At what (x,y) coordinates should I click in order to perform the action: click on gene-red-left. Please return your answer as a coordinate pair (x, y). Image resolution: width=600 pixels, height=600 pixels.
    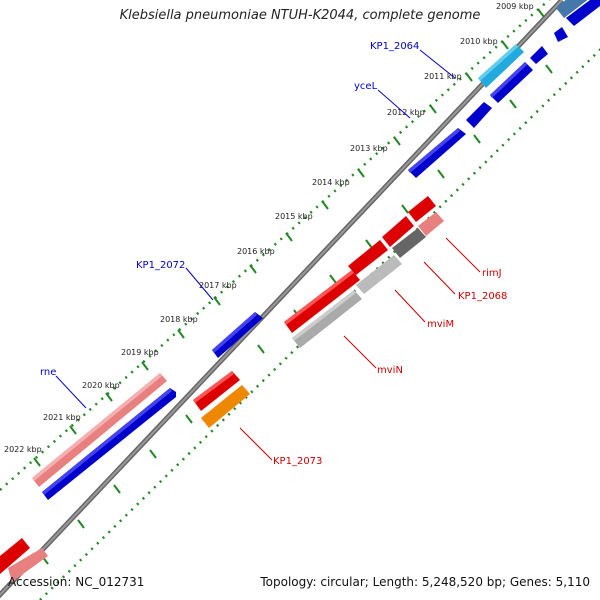
    Looking at the image, I should click on (216, 391).